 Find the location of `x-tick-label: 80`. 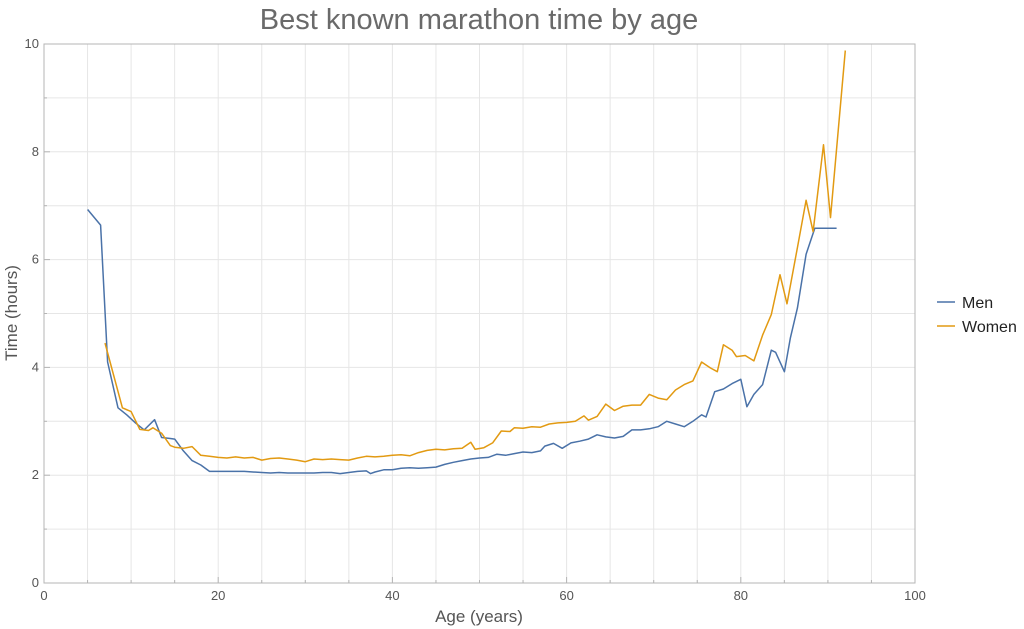

x-tick-label: 80 is located at coordinates (741, 595).